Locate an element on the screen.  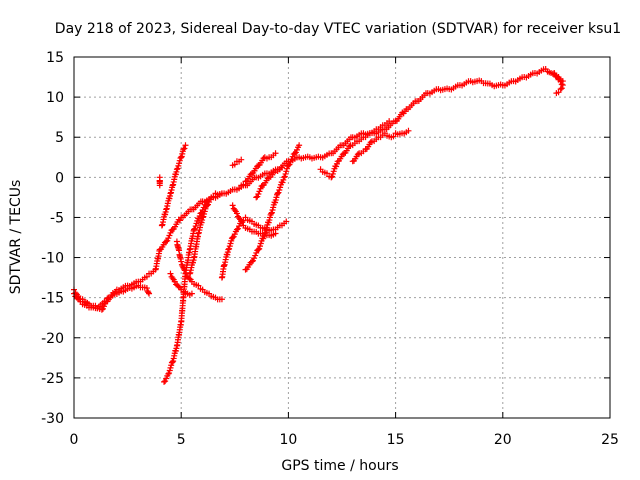
series-arc-rising-steep is located at coordinates (185, 291).